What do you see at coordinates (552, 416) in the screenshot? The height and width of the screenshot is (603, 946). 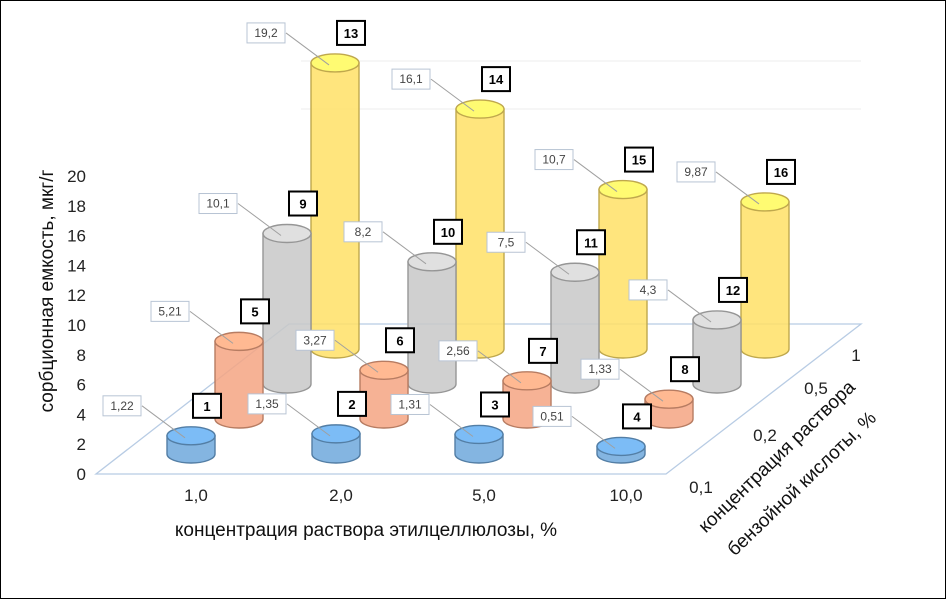 I see `value-label: 0,51` at bounding box center [552, 416].